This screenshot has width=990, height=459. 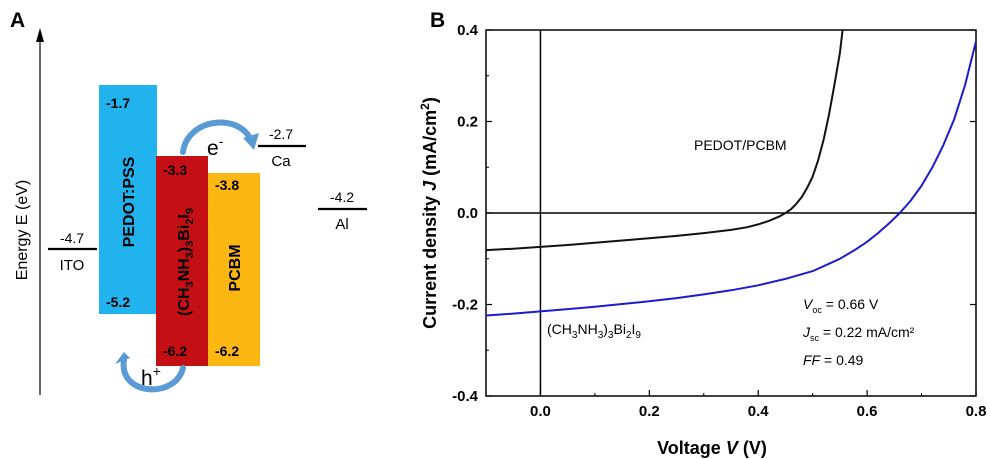 What do you see at coordinates (215, 146) in the screenshot?
I see `electron-label: e-` at bounding box center [215, 146].